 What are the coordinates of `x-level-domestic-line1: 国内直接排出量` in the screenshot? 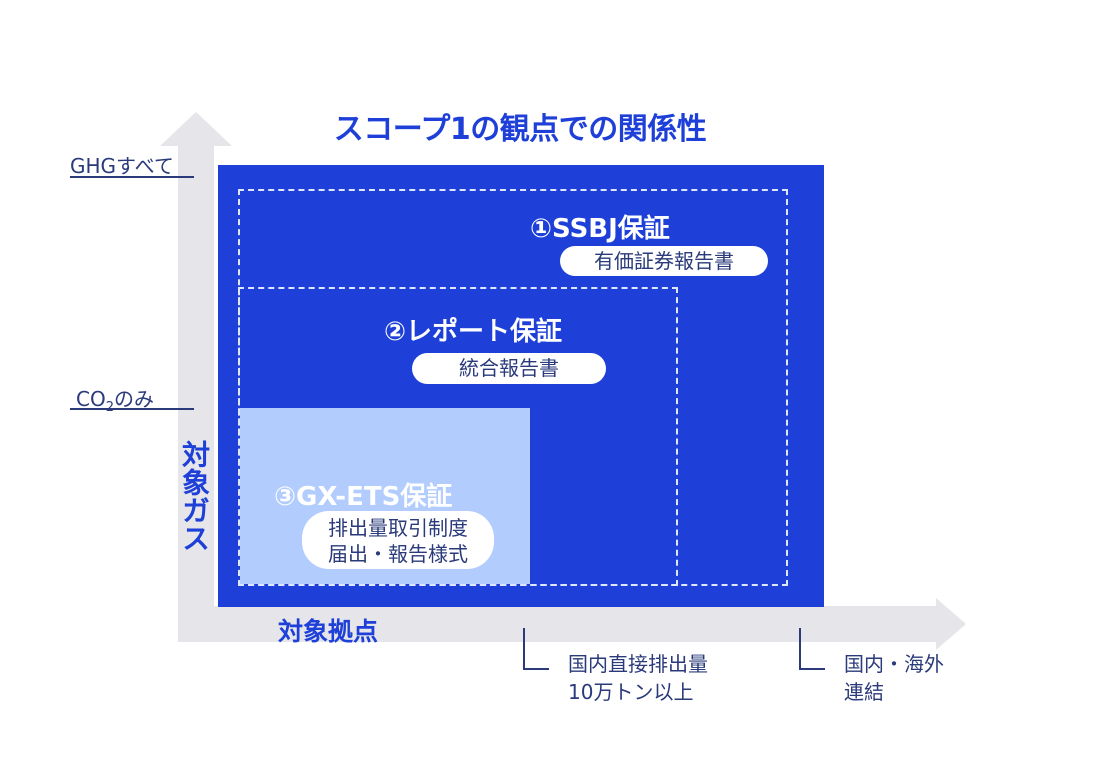 It's located at (638, 664).